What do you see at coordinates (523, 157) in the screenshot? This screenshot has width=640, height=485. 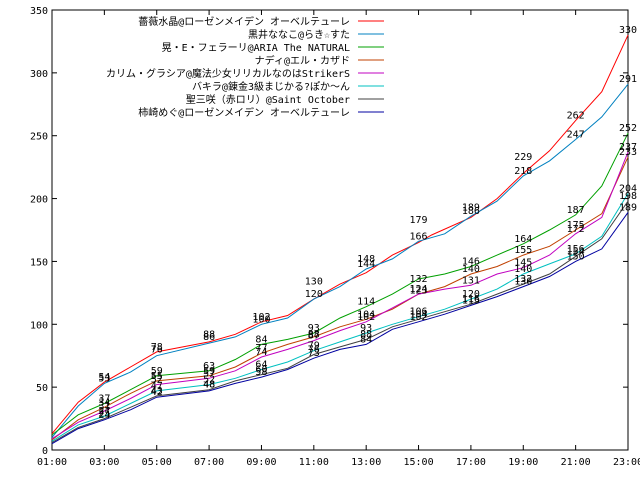 I see `data-label: 229` at bounding box center [523, 157].